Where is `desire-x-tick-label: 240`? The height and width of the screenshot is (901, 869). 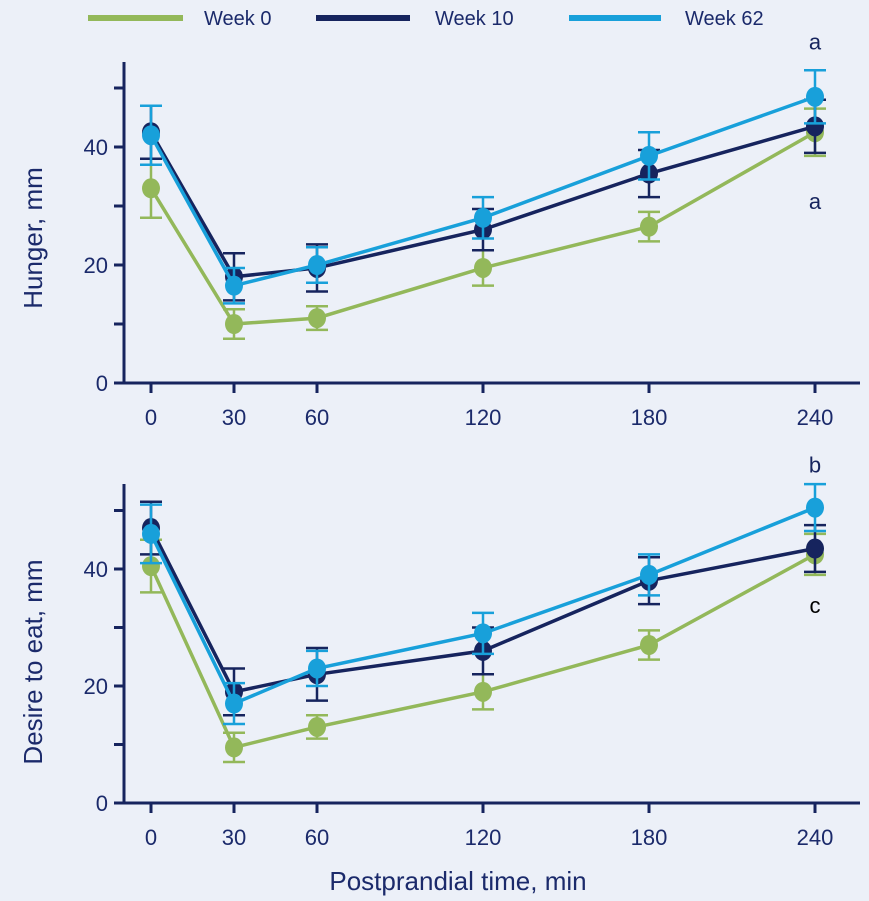 desire-x-tick-label: 240 is located at coordinates (815, 837).